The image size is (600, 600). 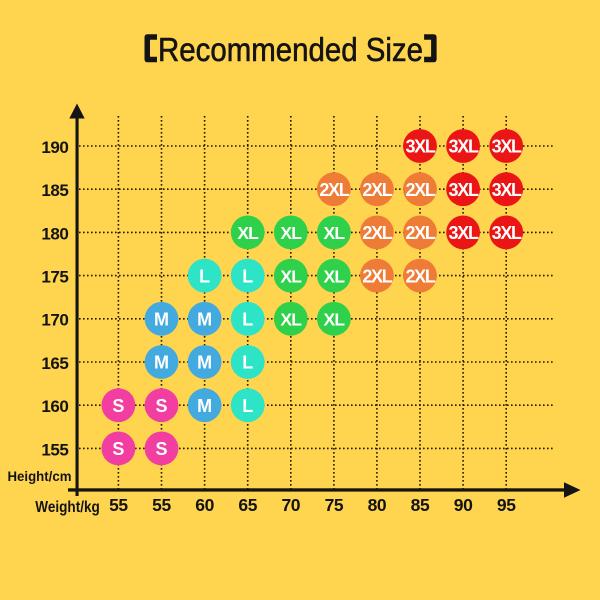 What do you see at coordinates (420, 505) in the screenshot?
I see `svg-text: 85` at bounding box center [420, 505].